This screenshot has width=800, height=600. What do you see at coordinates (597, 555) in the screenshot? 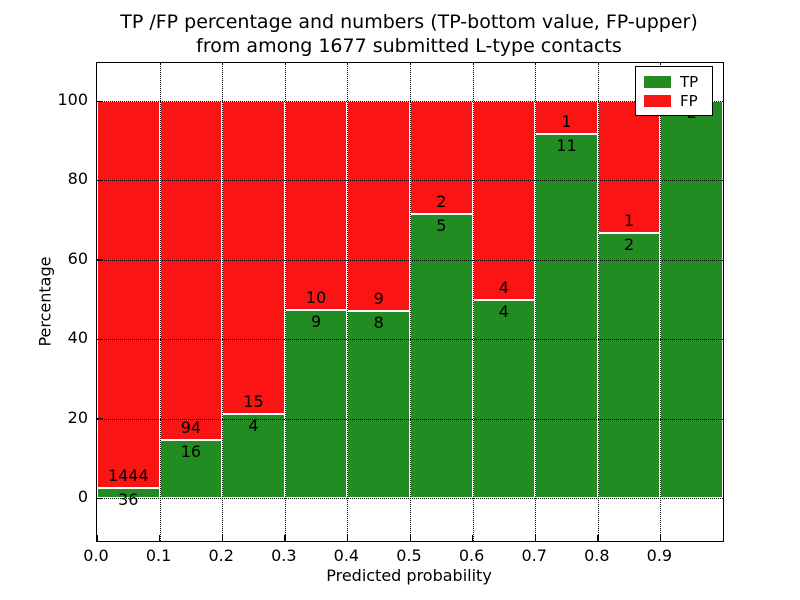
I see `x-tick-label: 0.8` at bounding box center [597, 555].